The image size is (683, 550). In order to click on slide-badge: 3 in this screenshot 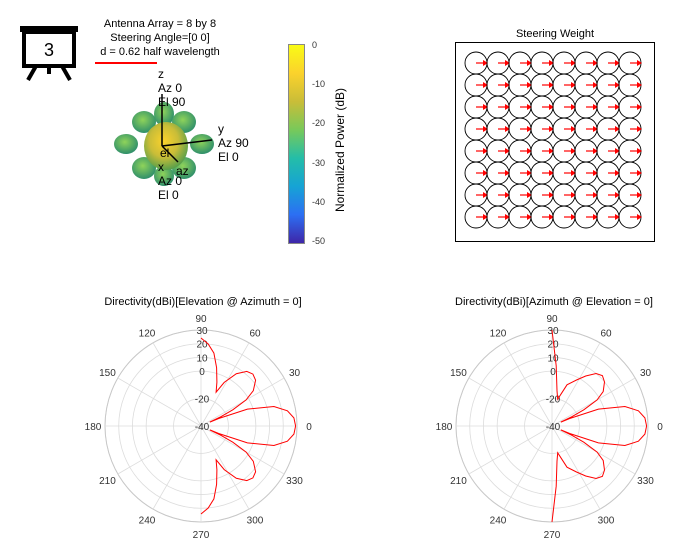, I will do `click(49, 53)`.